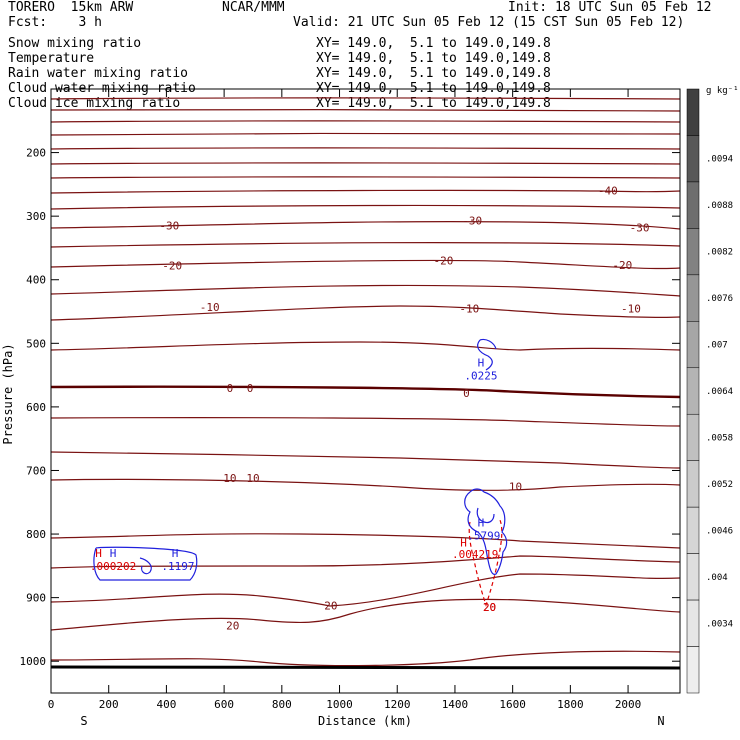 Image resolution: width=740 pixels, height=740 pixels. What do you see at coordinates (83, 721) in the screenshot?
I see `south-end-label: S` at bounding box center [83, 721].